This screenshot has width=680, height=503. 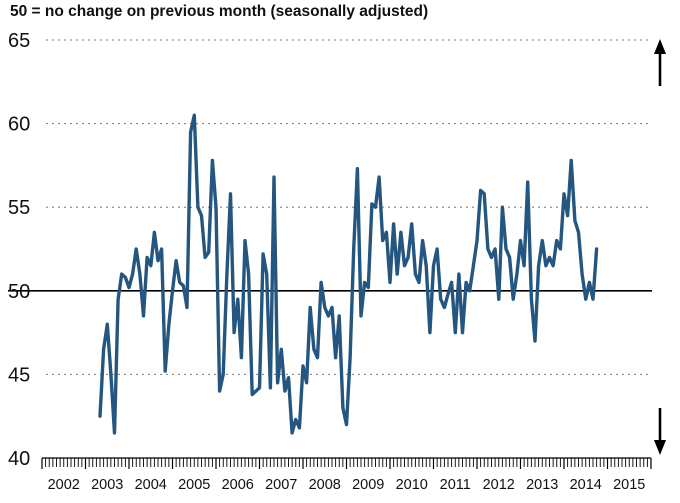 What do you see at coordinates (629, 485) in the screenshot?
I see `x-tick-label-2015: 2015` at bounding box center [629, 485].